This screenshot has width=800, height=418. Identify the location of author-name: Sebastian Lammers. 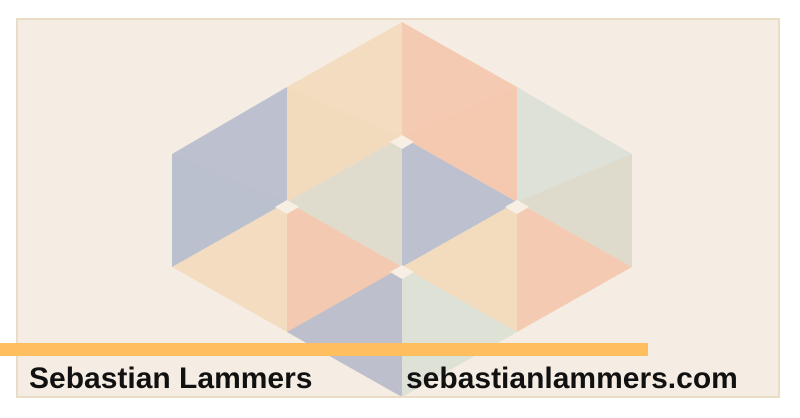
(171, 378).